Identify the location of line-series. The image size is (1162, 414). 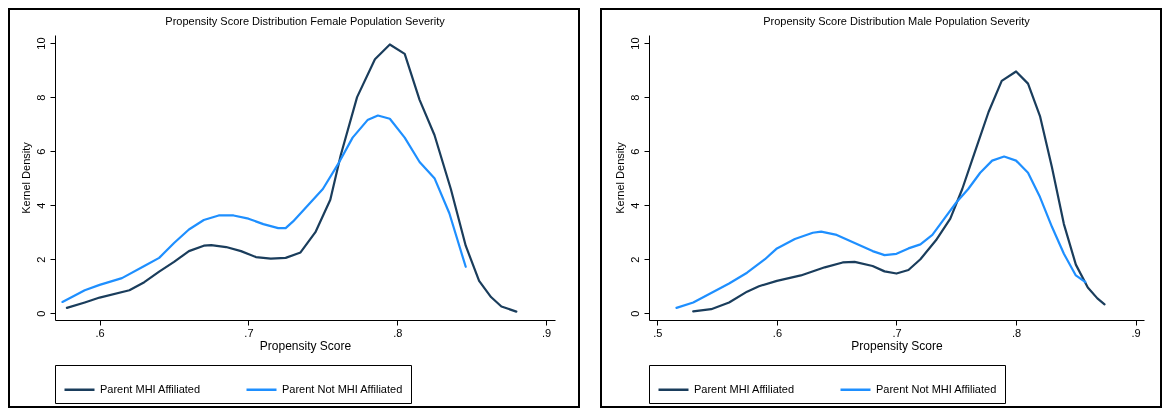
(881, 232).